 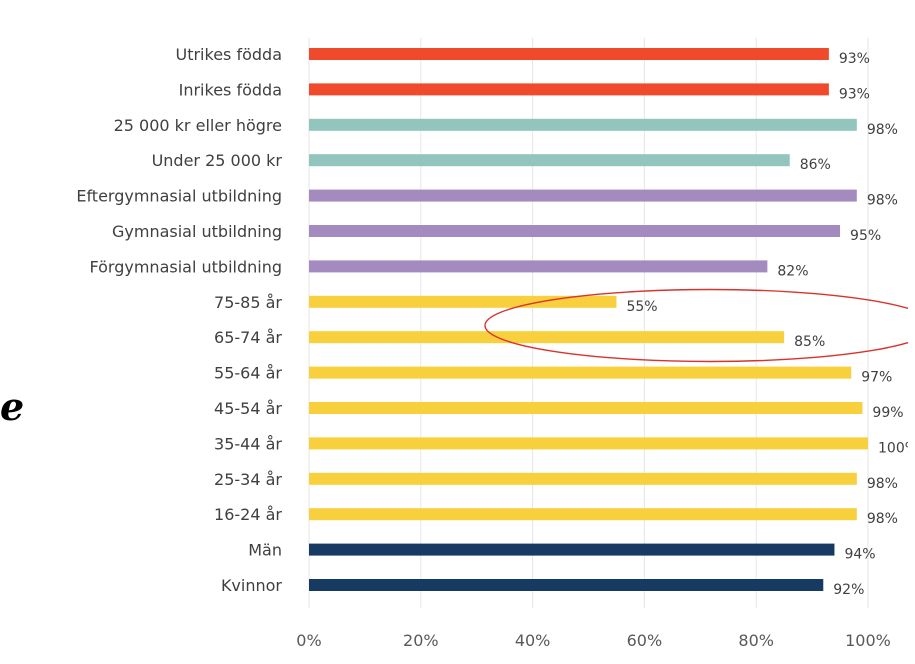 I want to click on category-label: Kvinnor, so click(x=251, y=585).